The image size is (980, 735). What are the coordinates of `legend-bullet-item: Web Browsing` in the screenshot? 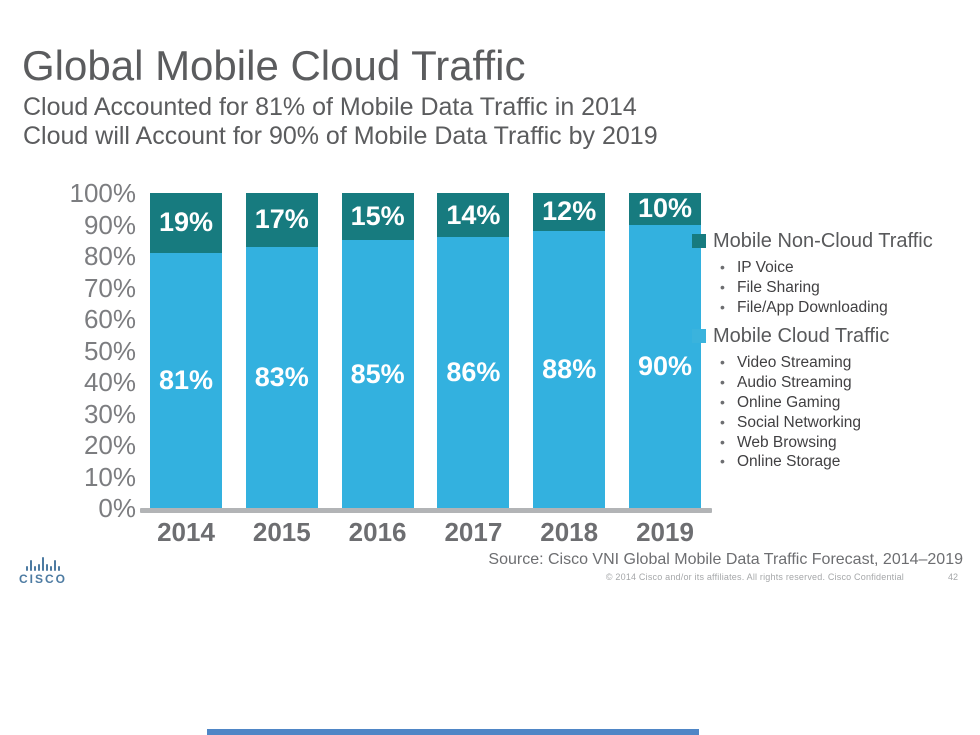 It's located at (848, 443).